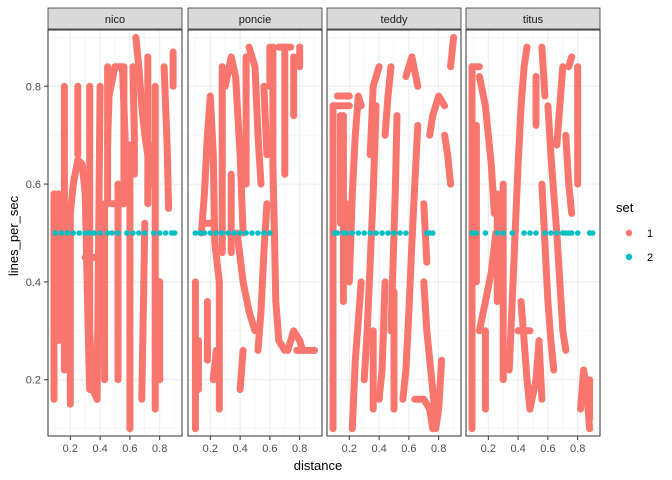 Image resolution: width=672 pixels, height=480 pixels. I want to click on y-tick-label: 0.6, so click(33, 185).